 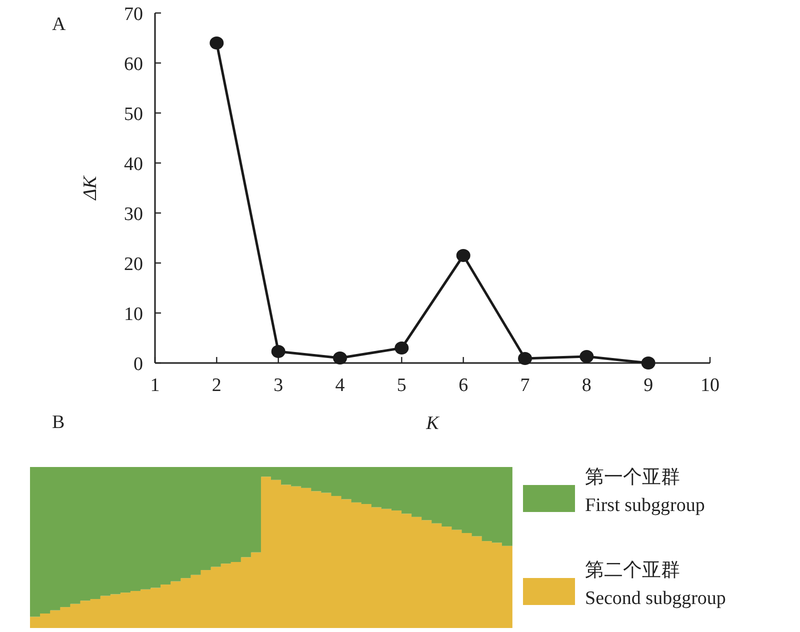 I want to click on y-tick-label: 60, so click(x=133, y=64).